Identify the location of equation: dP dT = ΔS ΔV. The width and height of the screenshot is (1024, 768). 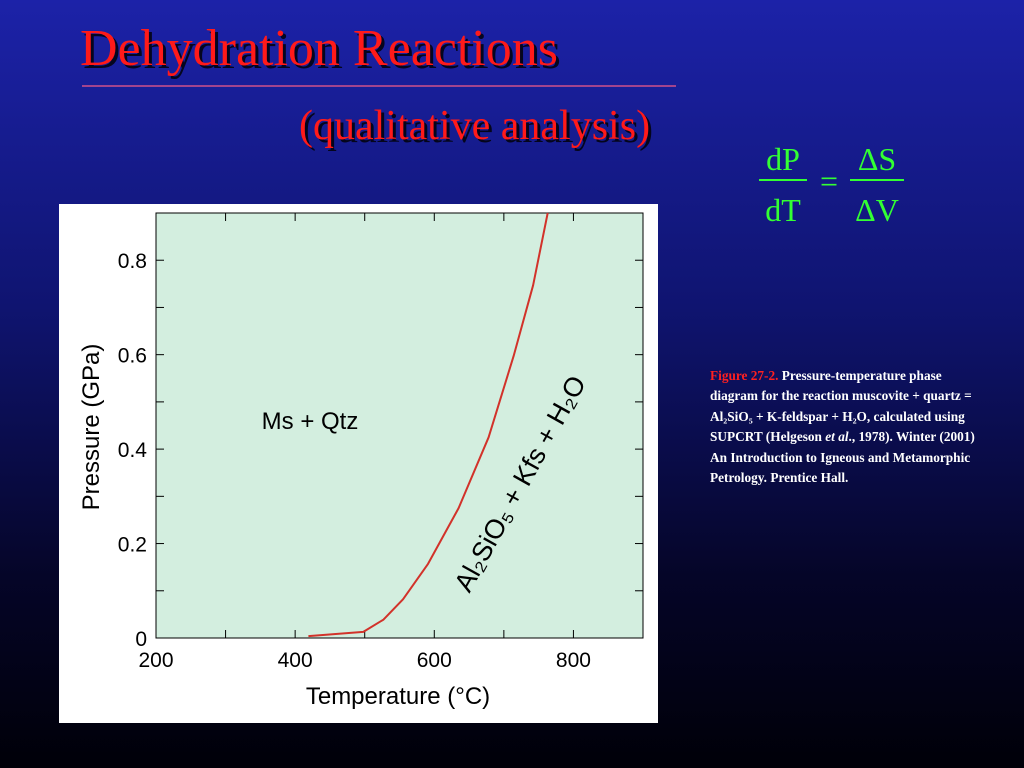
(831, 184).